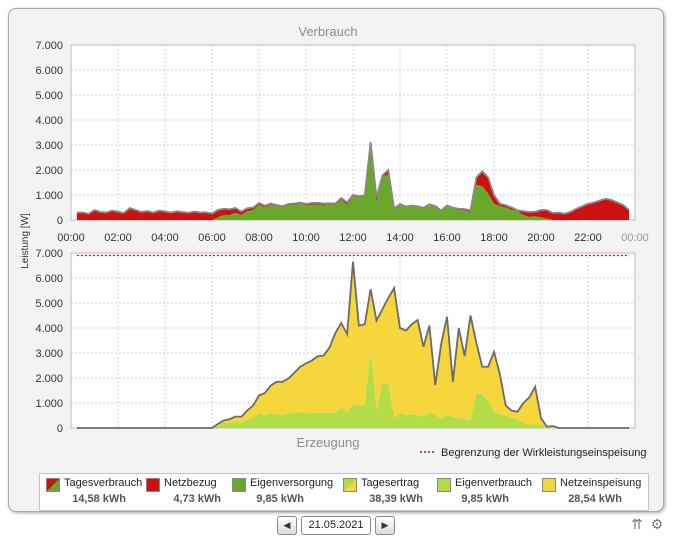  Describe the element at coordinates (239, 485) in the screenshot. I see `eigenversorgung-swatch` at that location.